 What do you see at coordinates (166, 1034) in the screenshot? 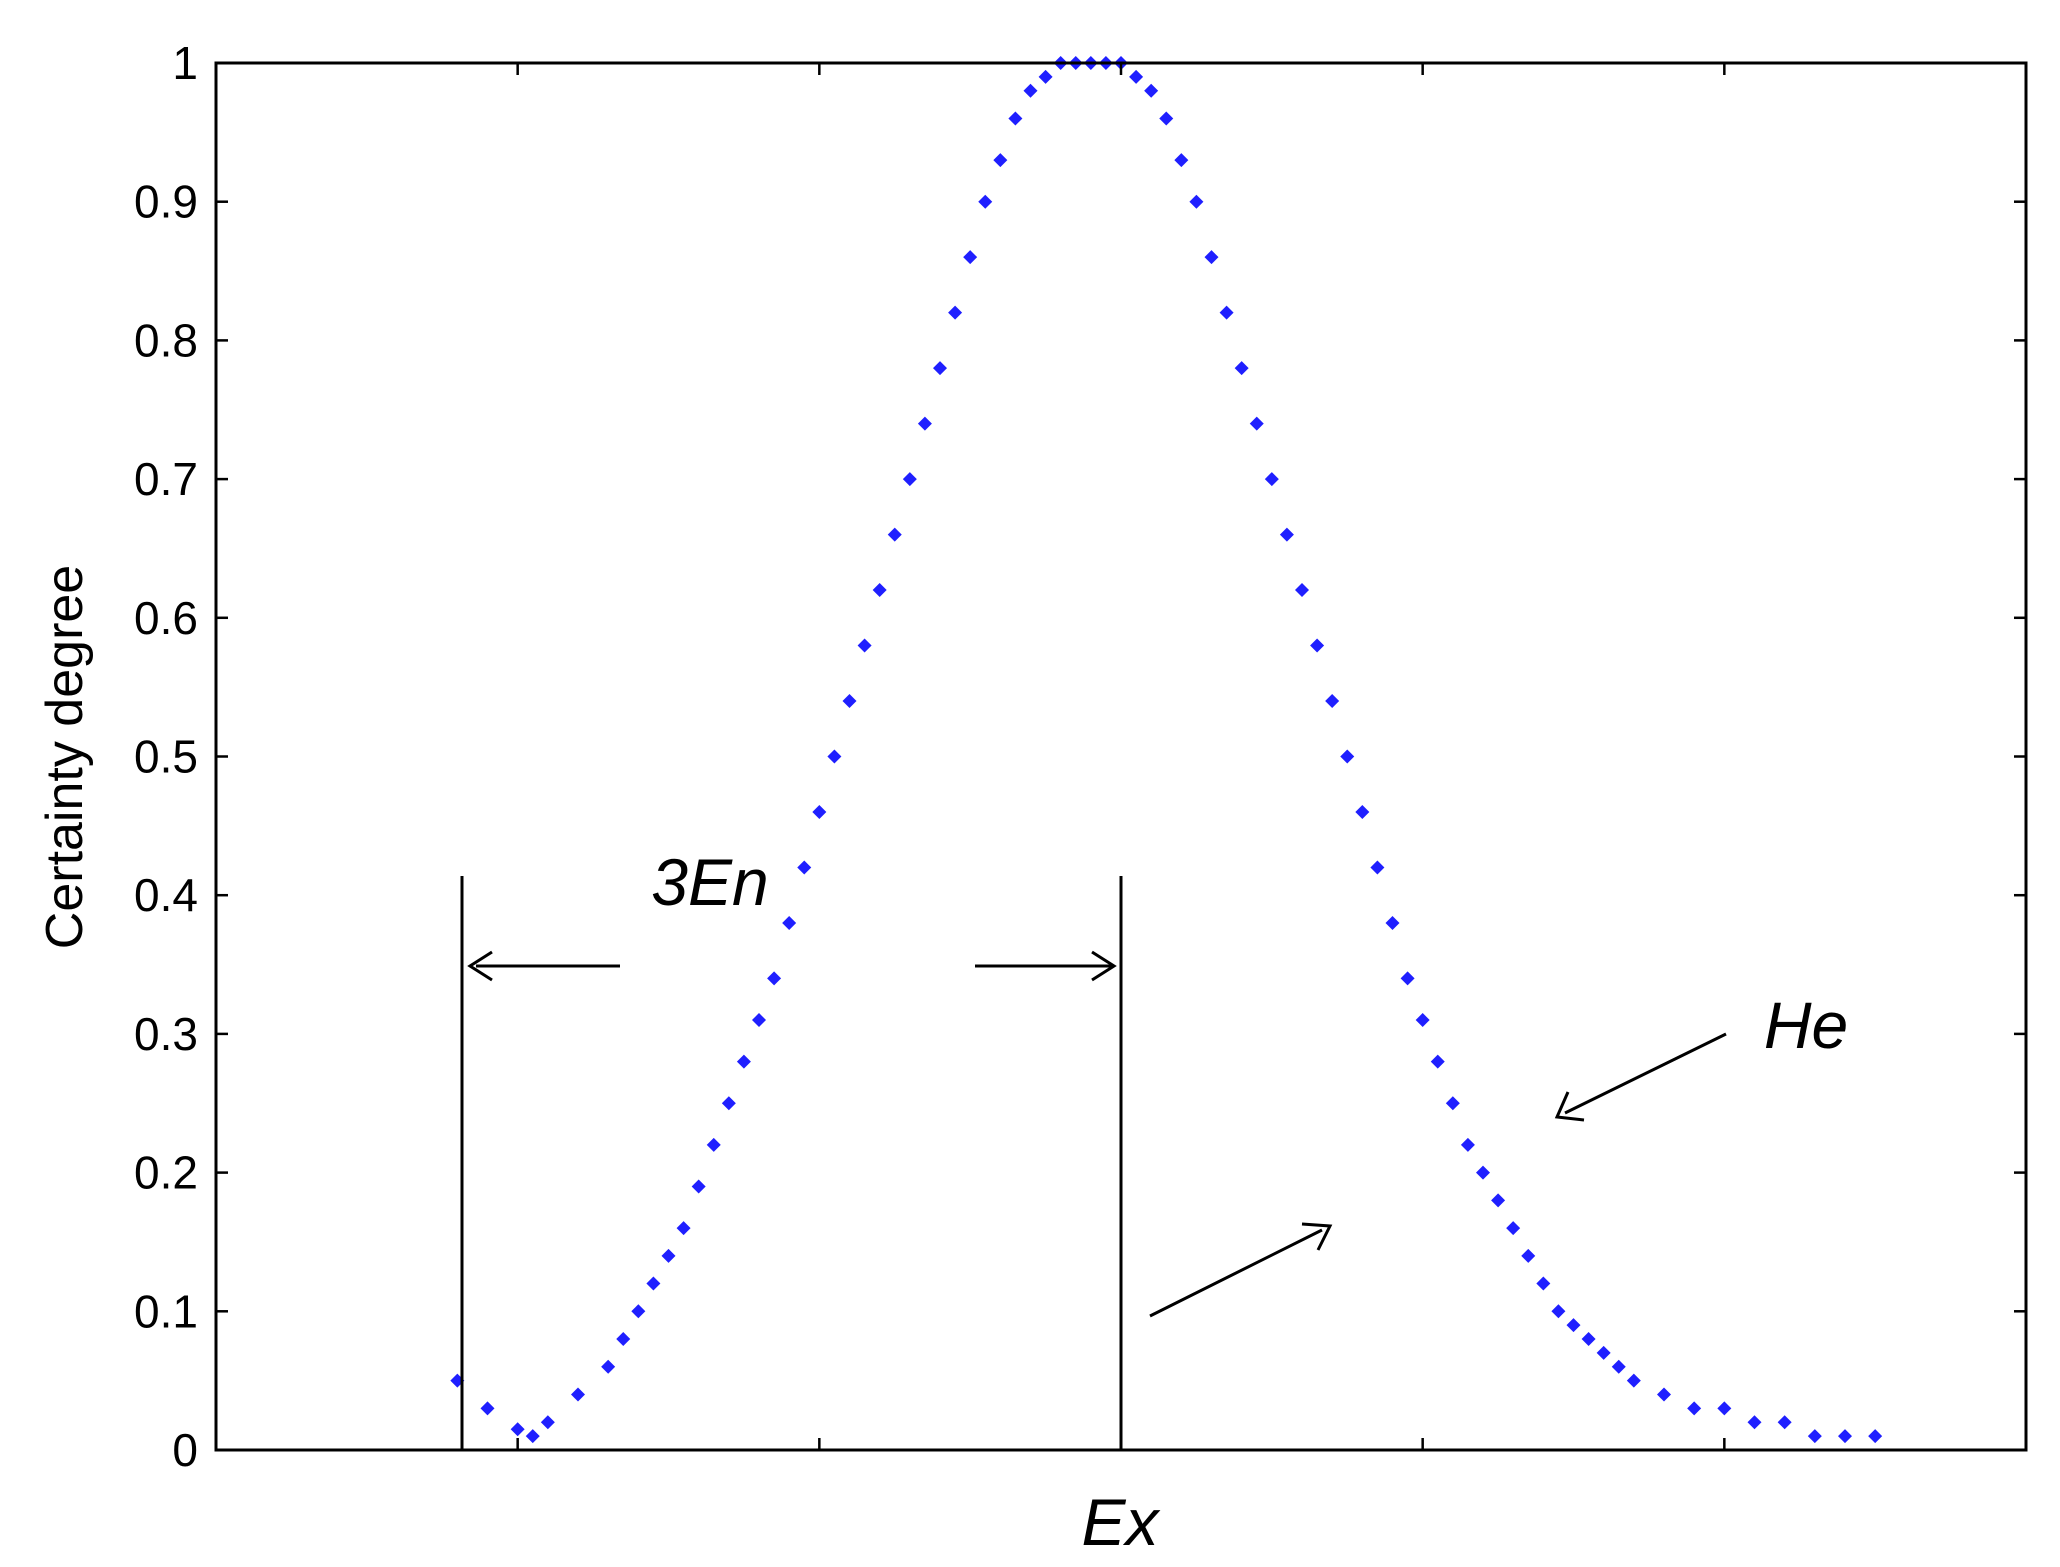
I see `y-tick-label: 0.3` at bounding box center [166, 1034].